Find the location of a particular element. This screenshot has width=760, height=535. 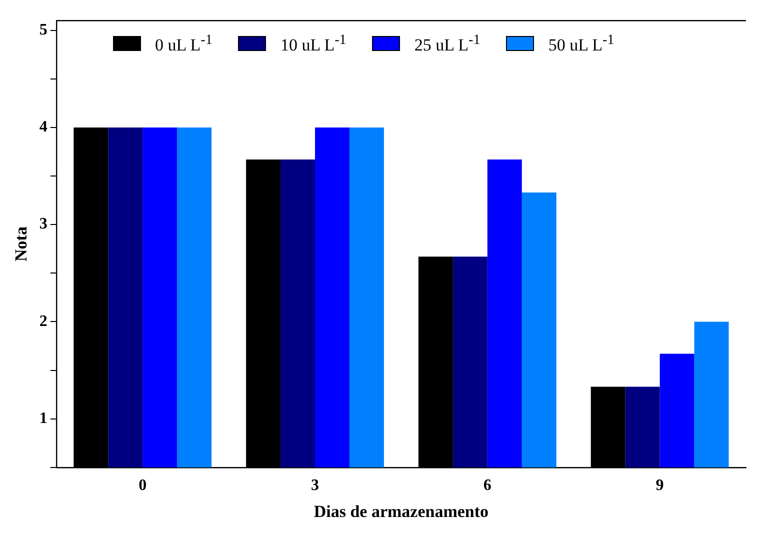

y-tick-label: 4 is located at coordinates (43, 127).